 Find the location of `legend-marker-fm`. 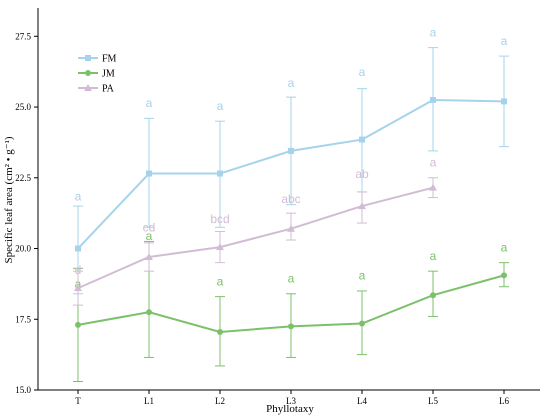

legend-marker-fm is located at coordinates (88, 58).